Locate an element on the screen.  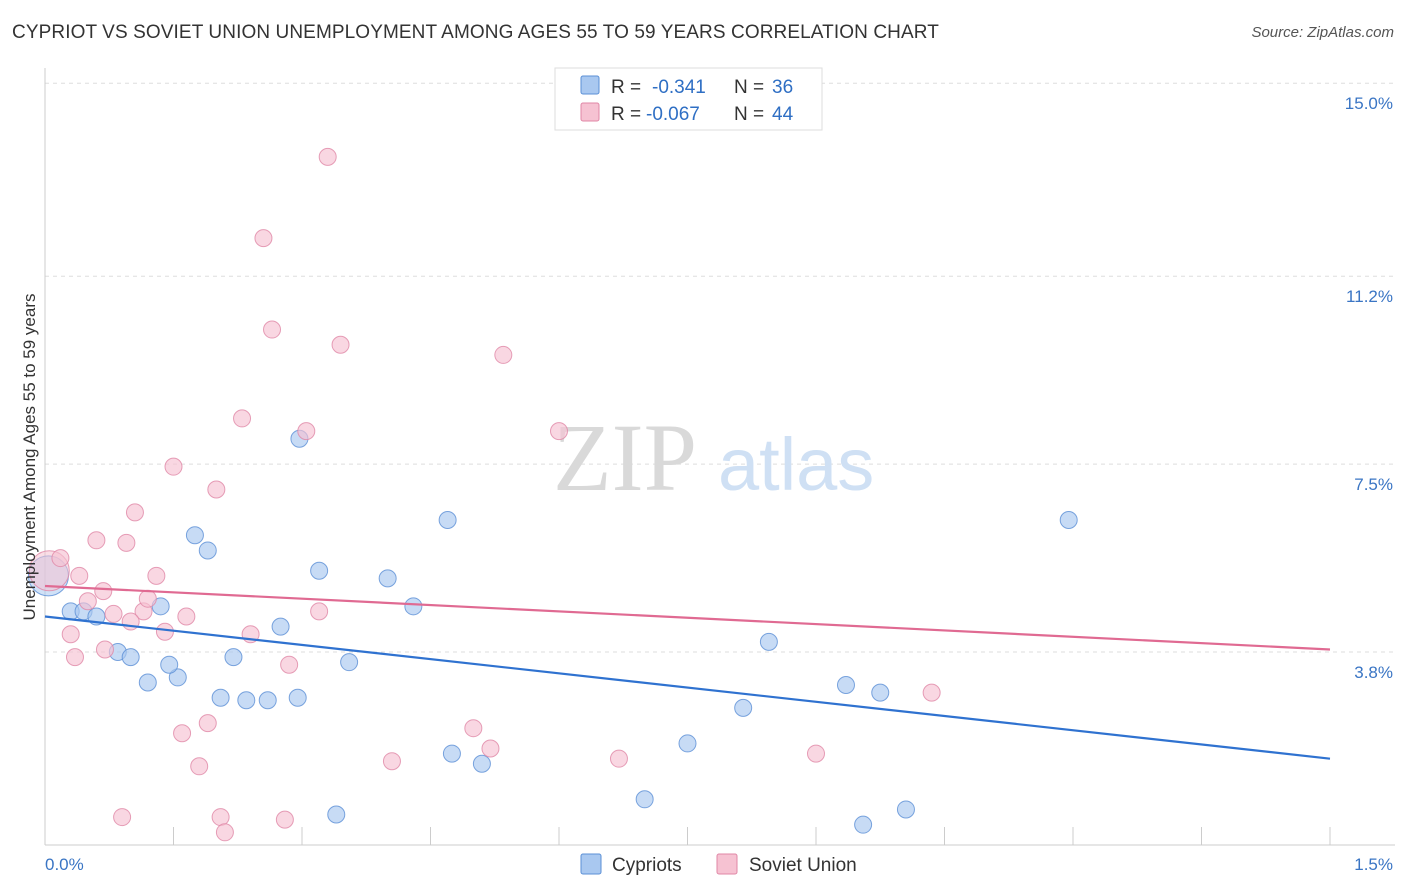
bottom-legend: Cypriots Soviet Union is located at coordinates (718, 864).